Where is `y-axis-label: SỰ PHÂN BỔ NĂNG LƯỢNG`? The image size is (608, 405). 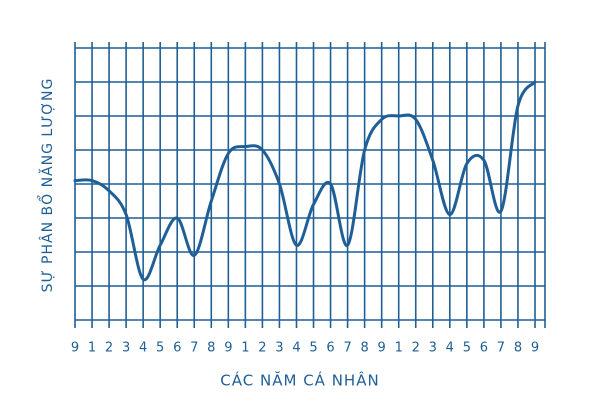 y-axis-label: SỰ PHÂN BỔ NĂNG LƯỢNG is located at coordinates (46, 185).